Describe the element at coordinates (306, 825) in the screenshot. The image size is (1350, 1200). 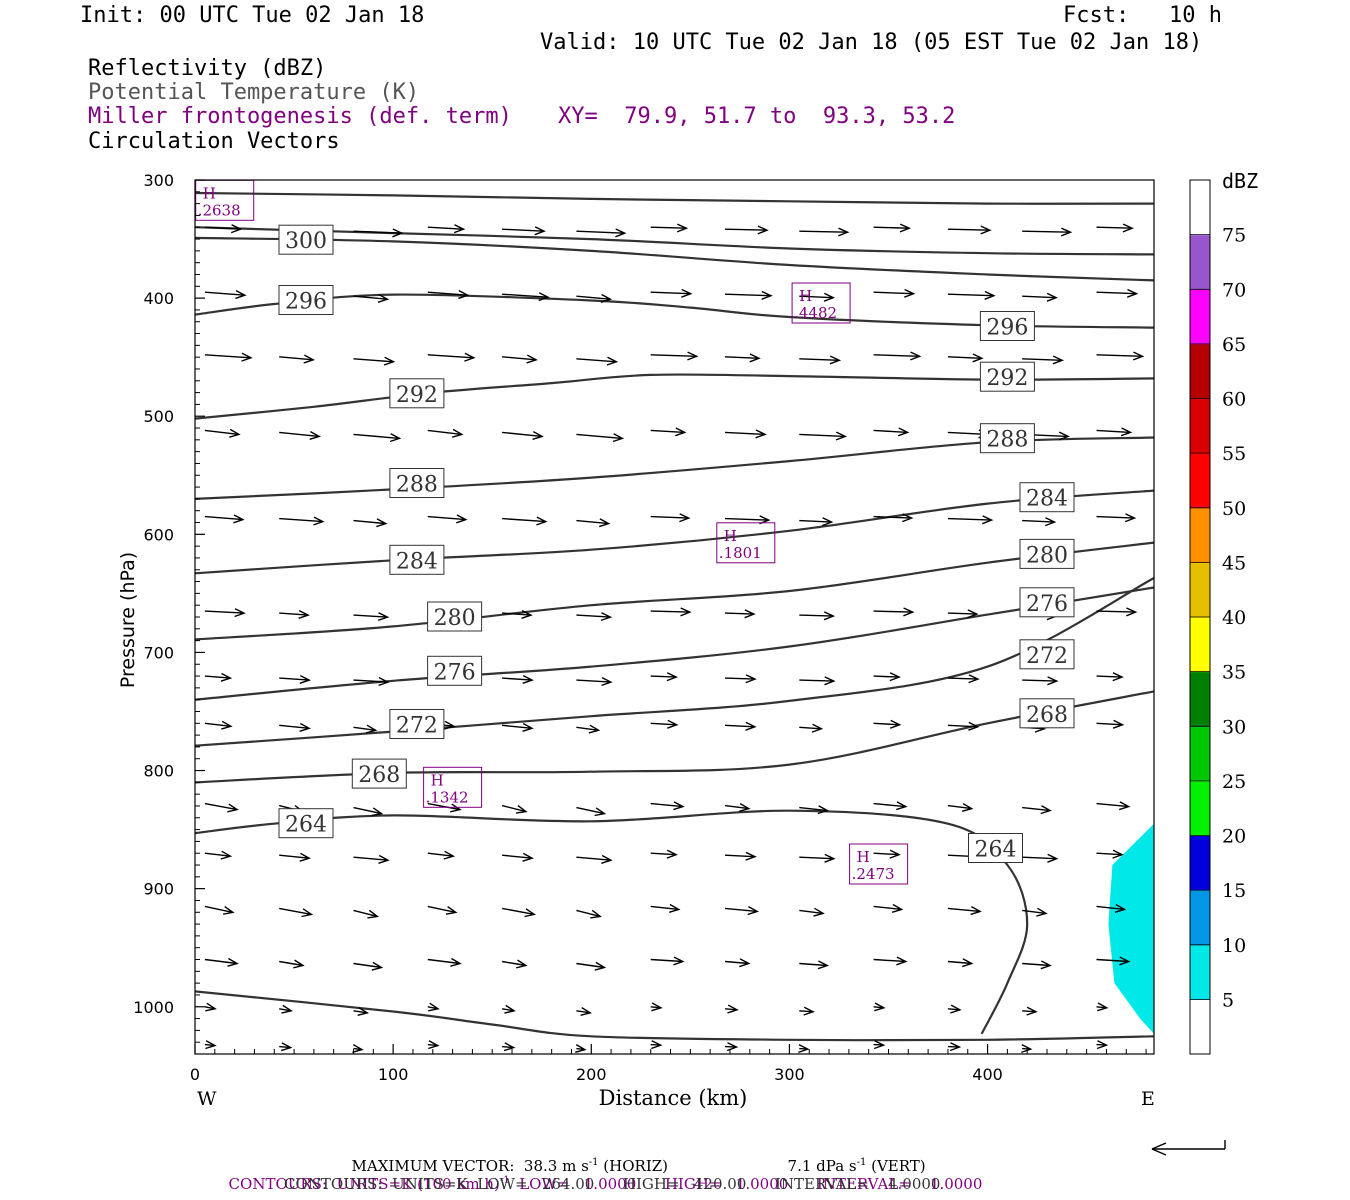
I see `theta-label-264: 264` at that location.